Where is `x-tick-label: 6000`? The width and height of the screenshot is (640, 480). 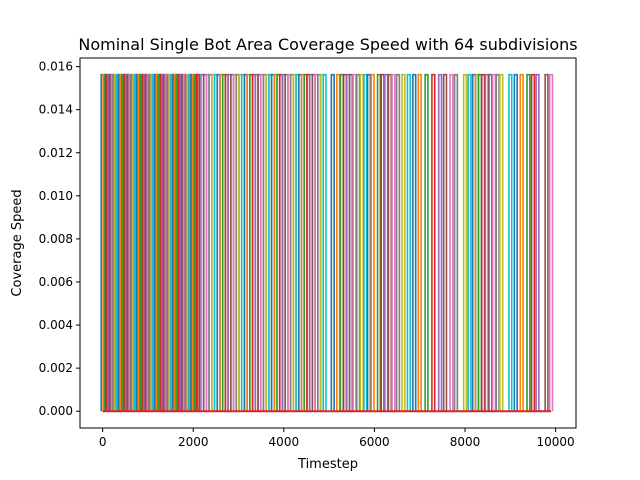
x-tick-label: 6000 is located at coordinates (374, 442).